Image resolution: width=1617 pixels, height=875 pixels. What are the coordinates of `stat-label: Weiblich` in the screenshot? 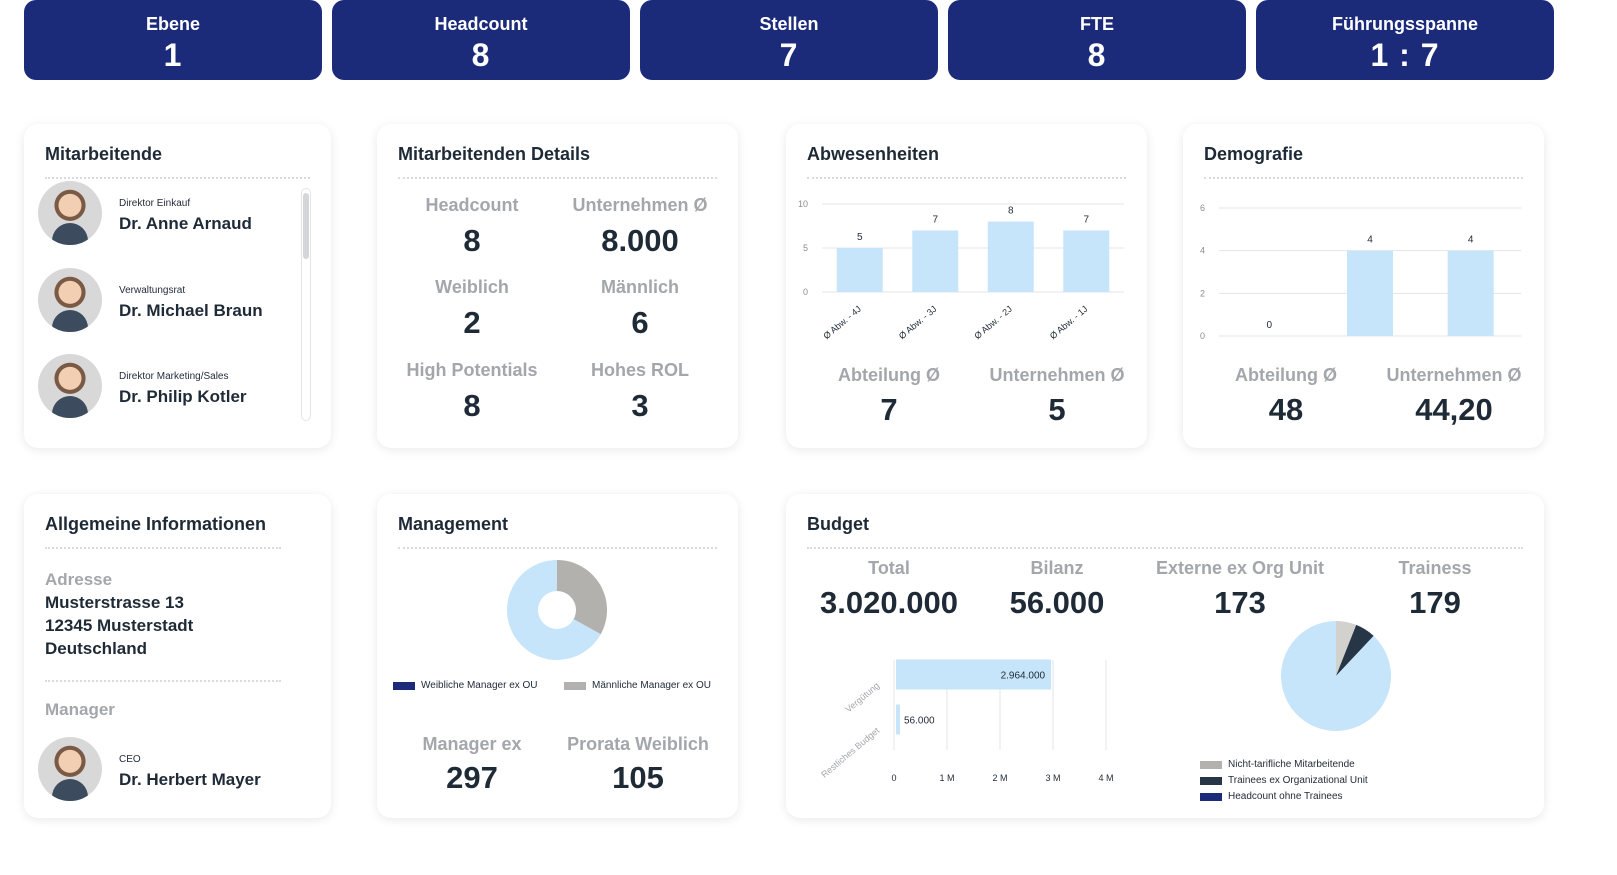 It's located at (472, 287).